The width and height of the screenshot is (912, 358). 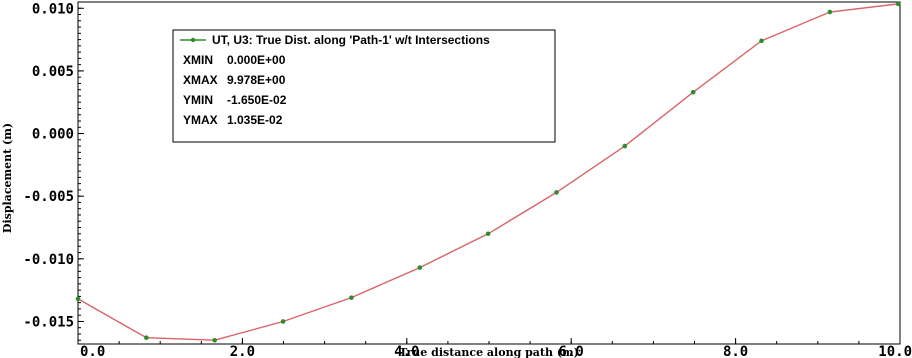 What do you see at coordinates (53, 72) in the screenshot?
I see `y-tick-label: 0.005` at bounding box center [53, 72].